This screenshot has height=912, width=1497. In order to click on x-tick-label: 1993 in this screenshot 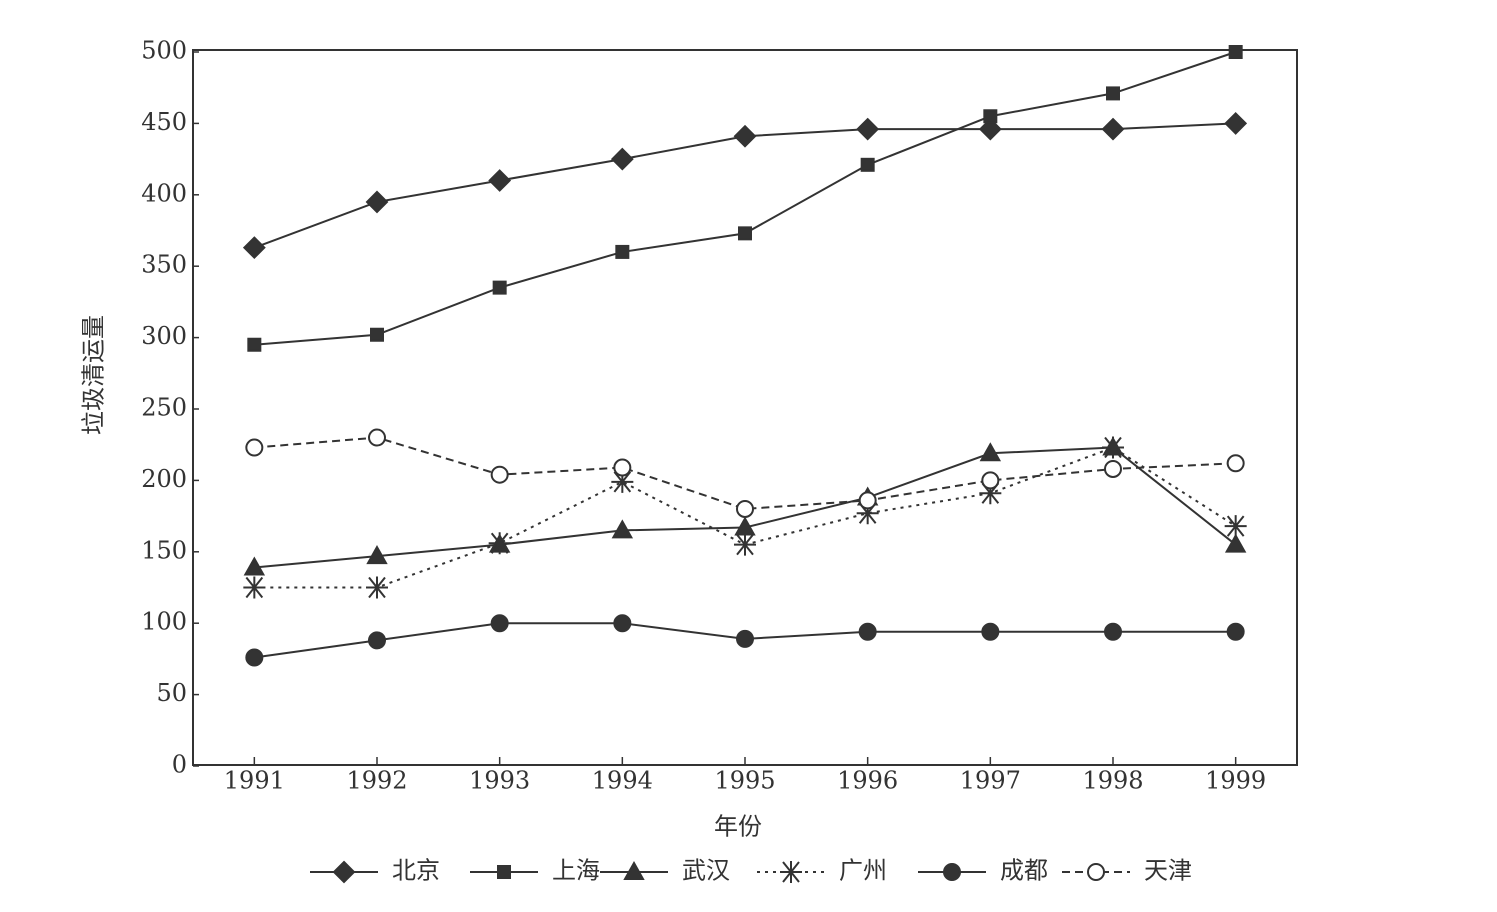, I will do `click(499, 781)`.